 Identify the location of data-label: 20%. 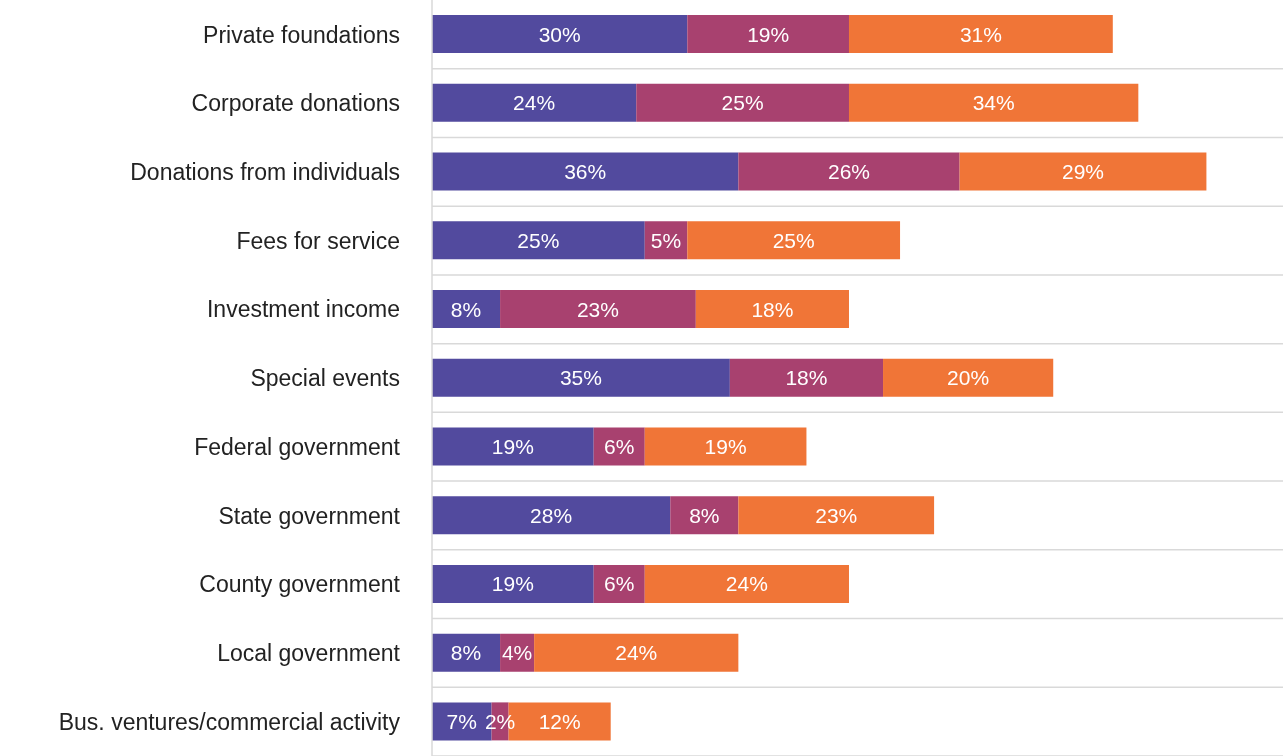
(968, 378).